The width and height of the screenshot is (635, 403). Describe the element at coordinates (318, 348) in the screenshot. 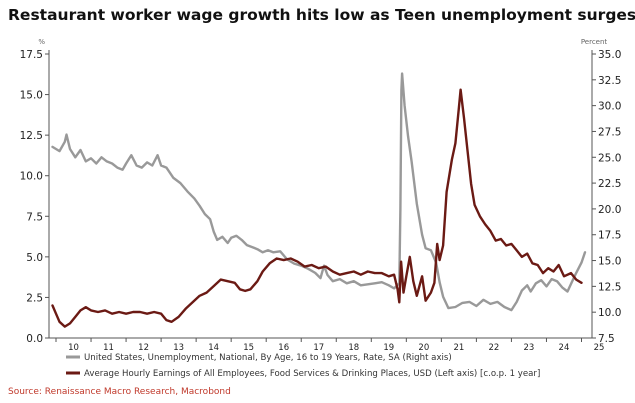

I see `x-tick-label: 17` at that location.